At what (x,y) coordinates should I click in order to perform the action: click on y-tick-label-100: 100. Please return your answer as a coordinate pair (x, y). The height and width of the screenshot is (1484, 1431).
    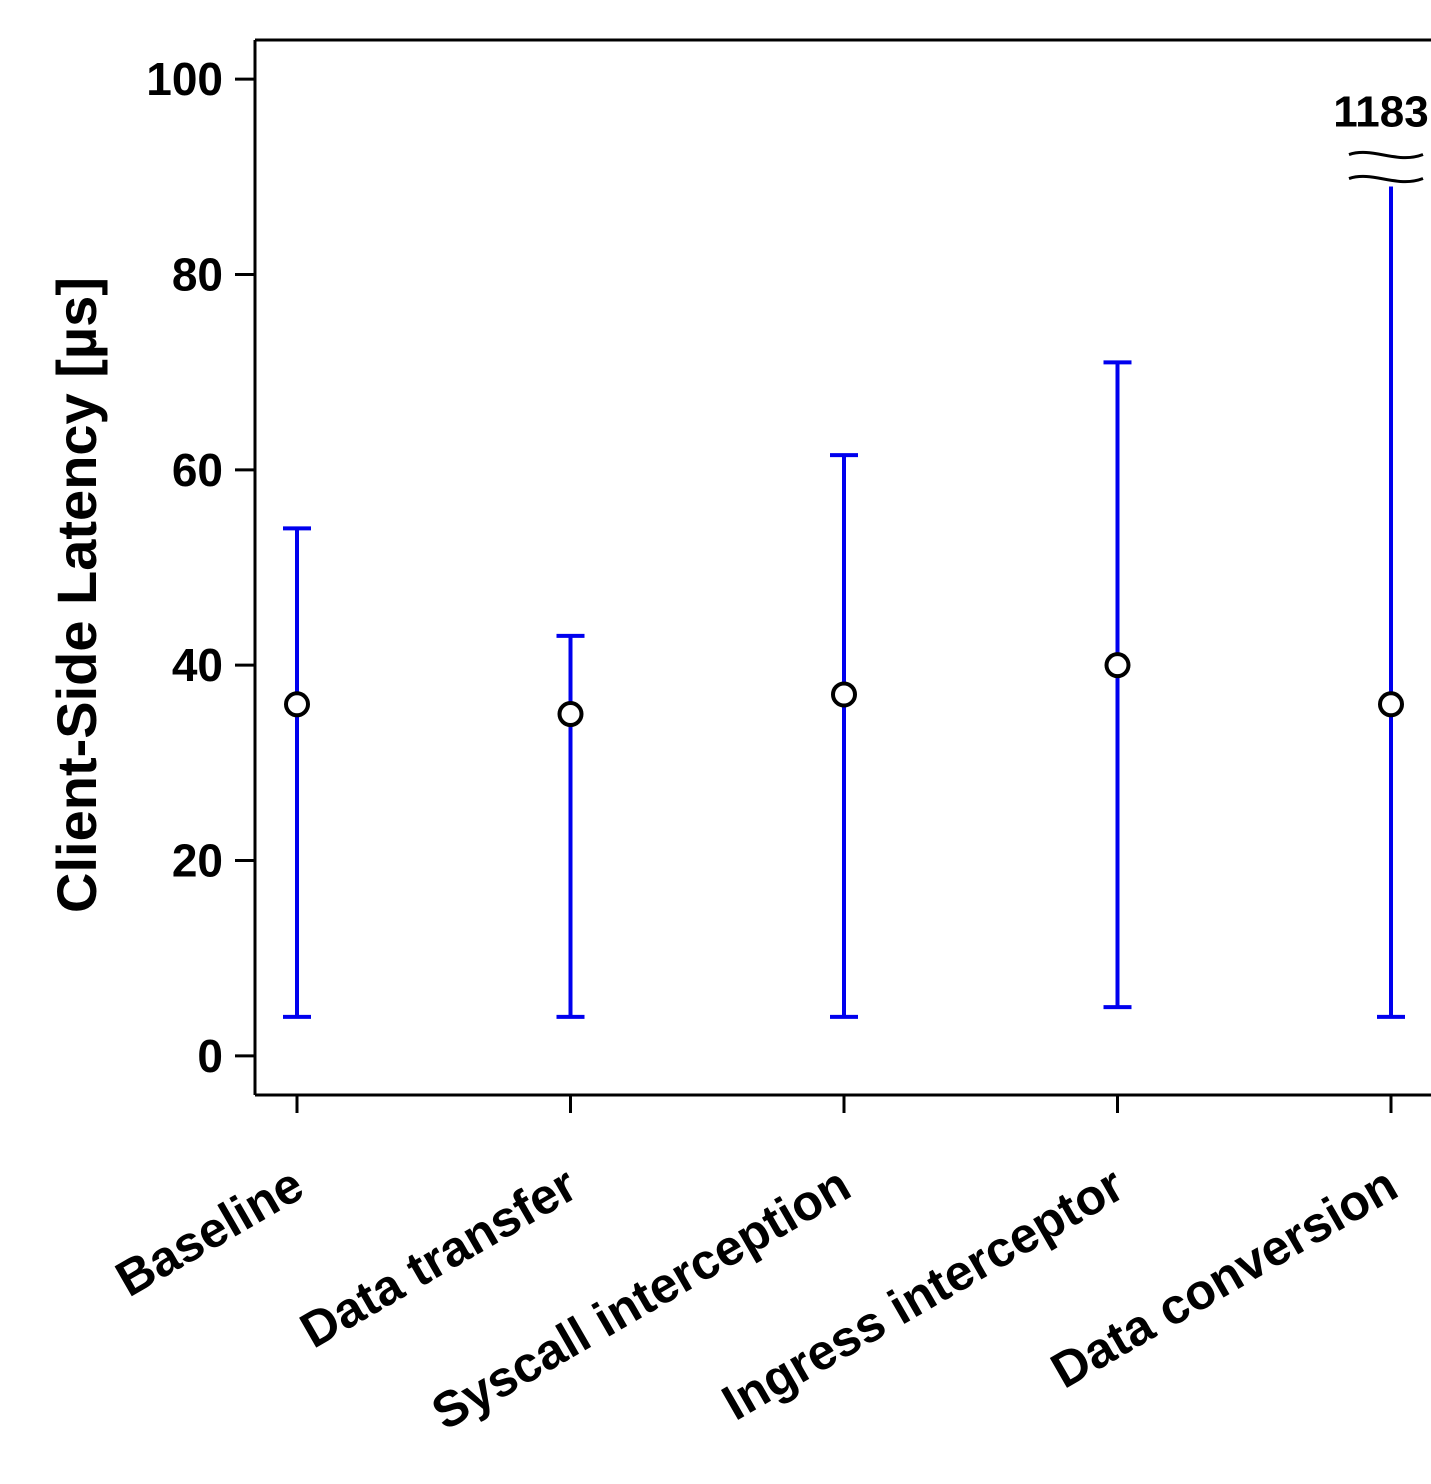
    Looking at the image, I should click on (184, 79).